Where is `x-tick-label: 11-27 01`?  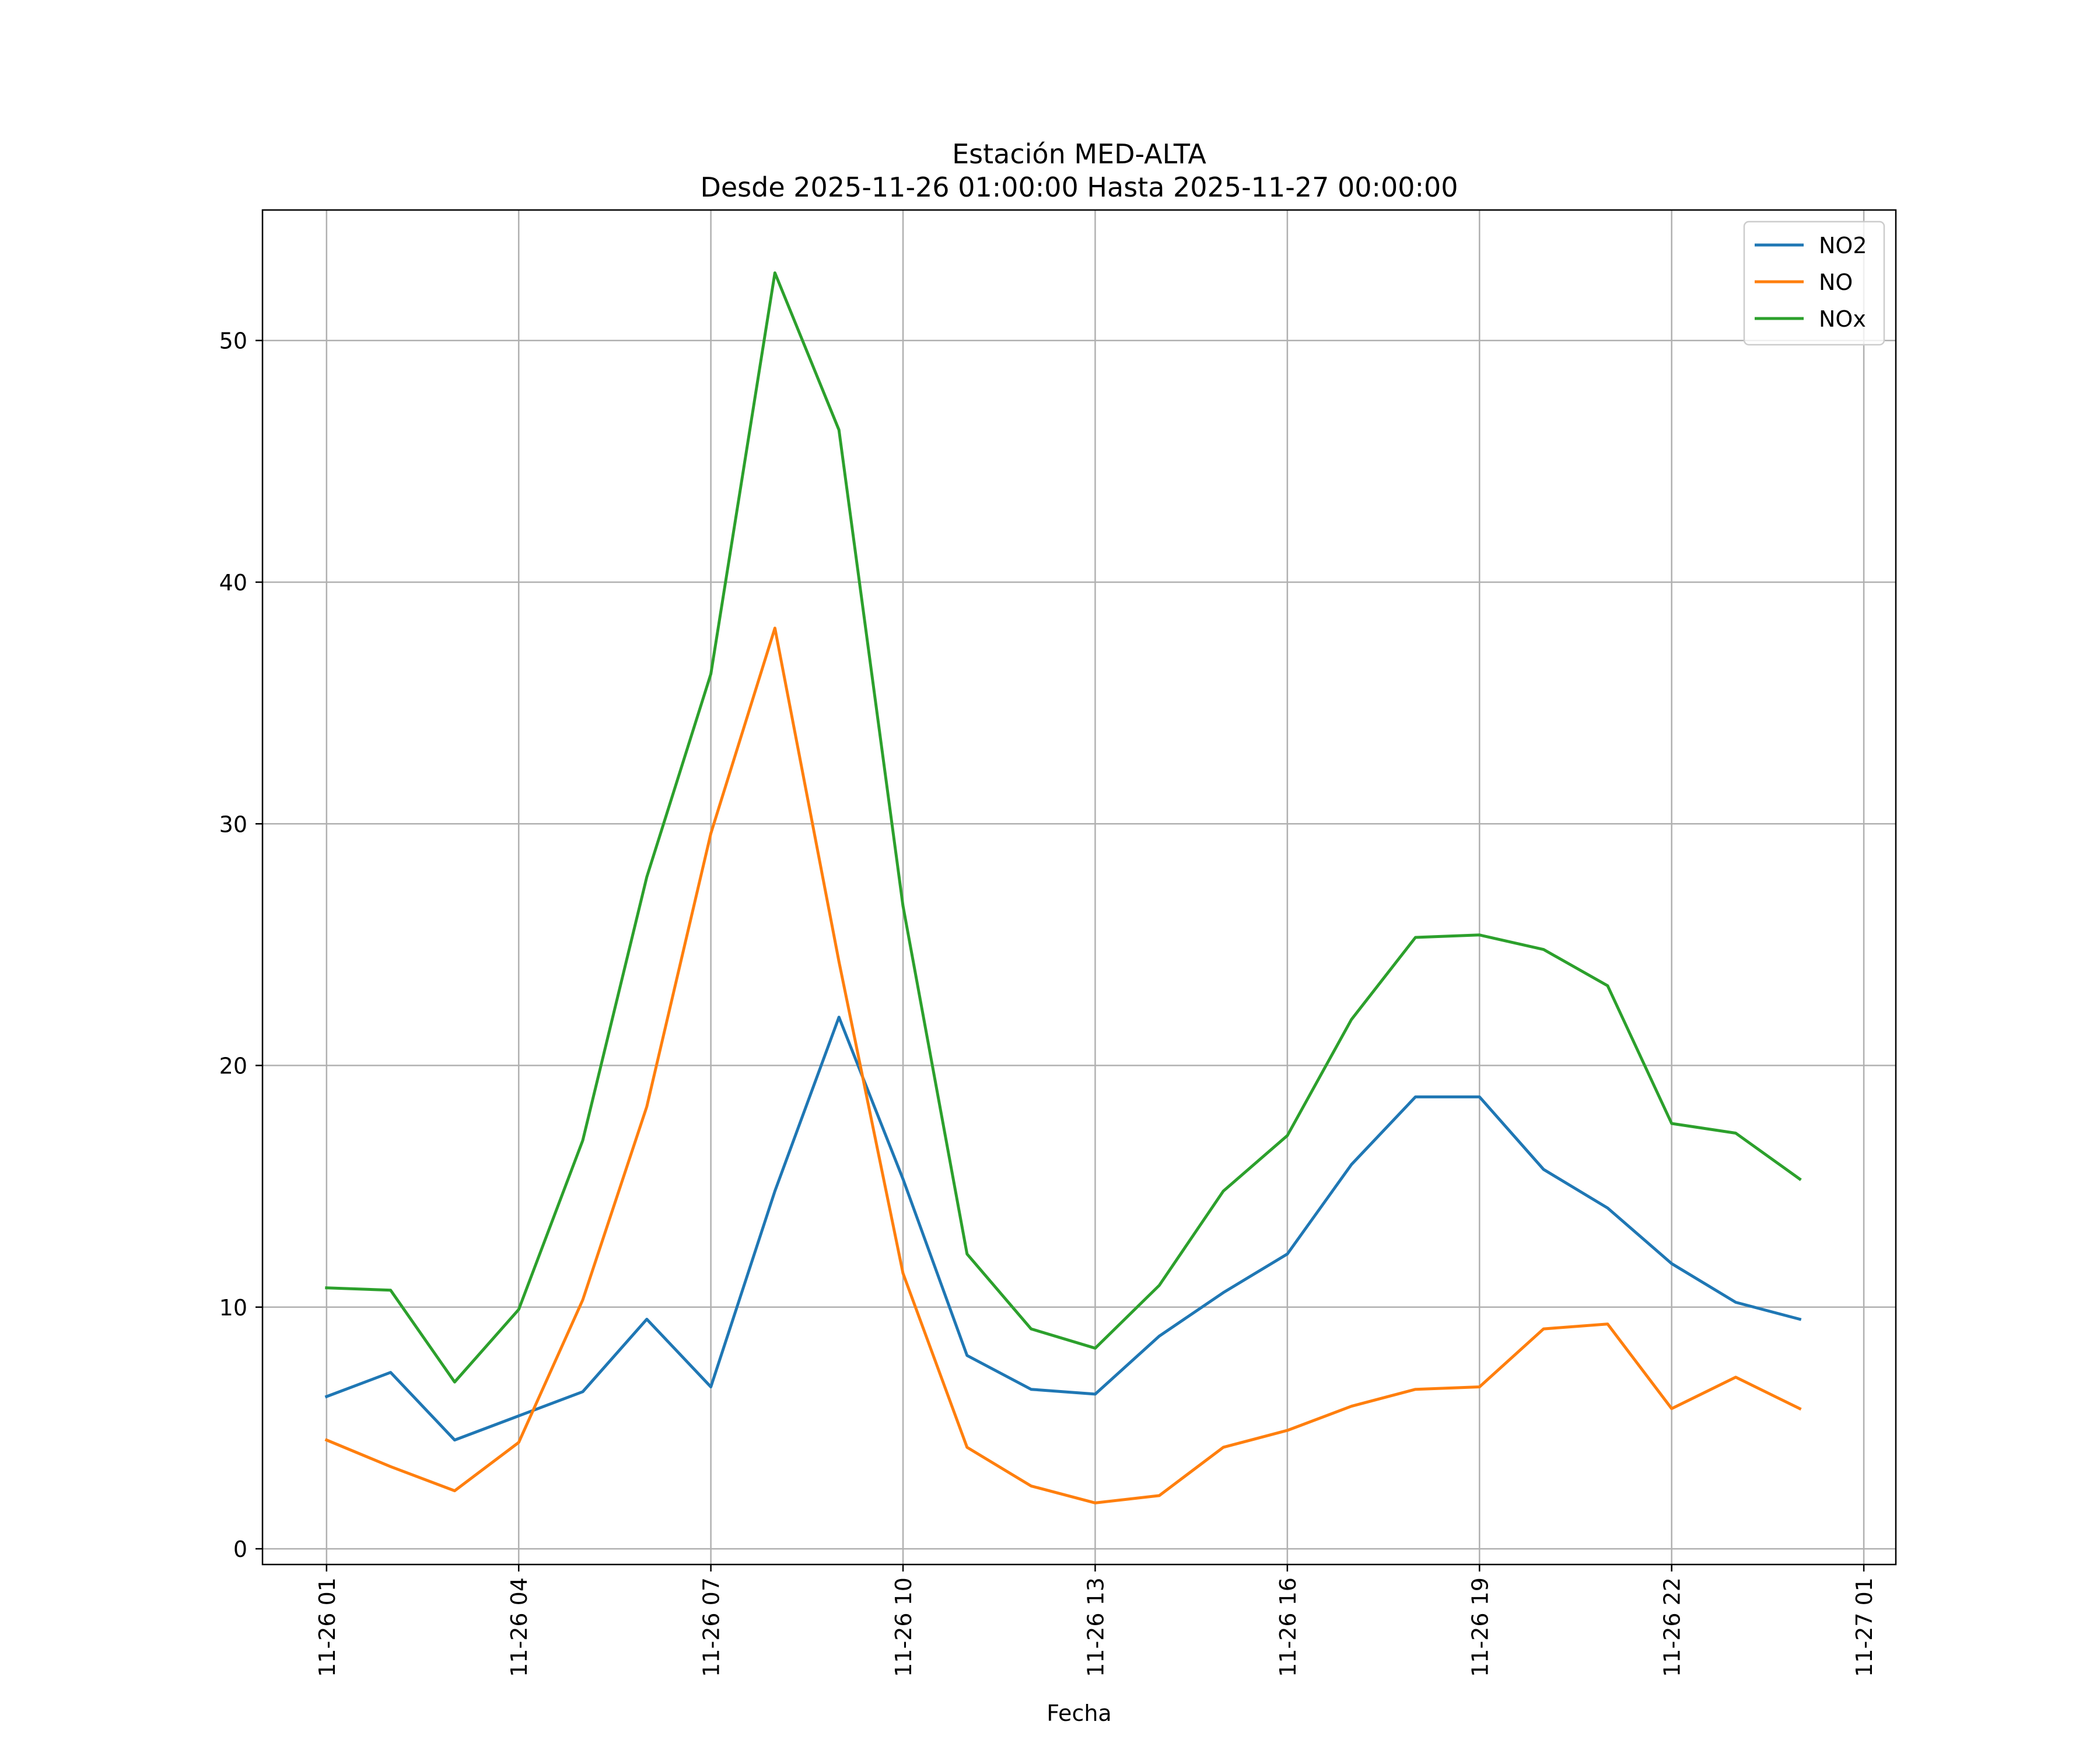 x-tick-label: 11-27 01 is located at coordinates (1864, 1627).